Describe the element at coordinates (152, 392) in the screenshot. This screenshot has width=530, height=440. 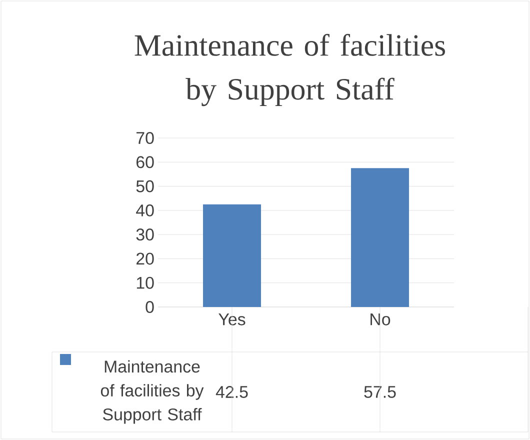
I see `legend-label: Maintenance of facilities by Support Staff` at that location.